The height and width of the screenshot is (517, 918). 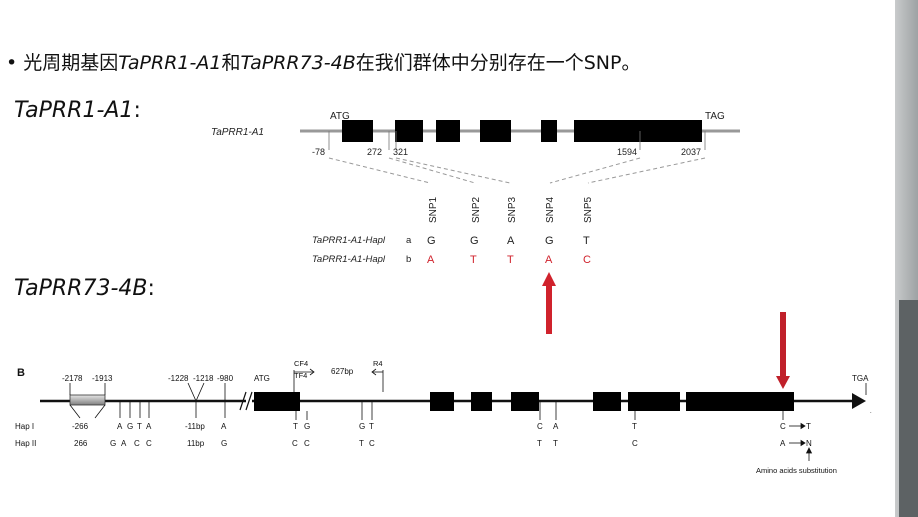 What do you see at coordinates (808, 426) in the screenshot?
I see `hap1-v16: T` at bounding box center [808, 426].